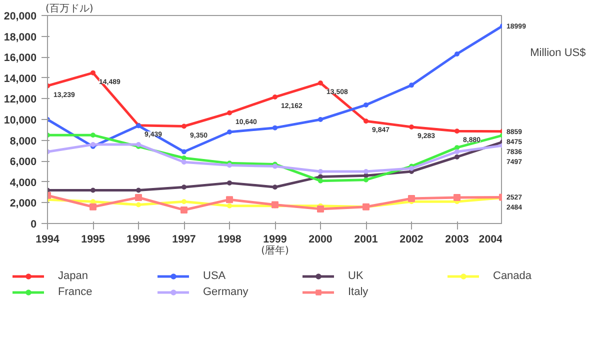 The width and height of the screenshot is (600, 337). What do you see at coordinates (275, 250) in the screenshot?
I see `x-axis-title: (暦年)` at bounding box center [275, 250].